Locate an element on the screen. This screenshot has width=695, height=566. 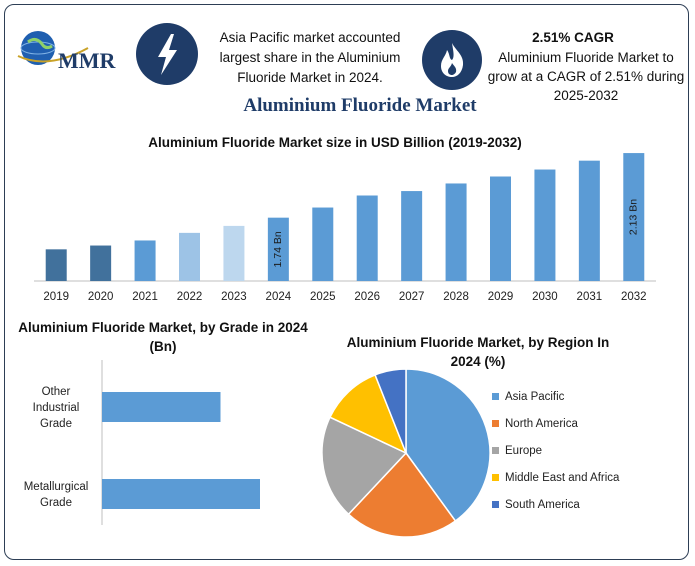
bar-2024 is located at coordinates (278, 249).